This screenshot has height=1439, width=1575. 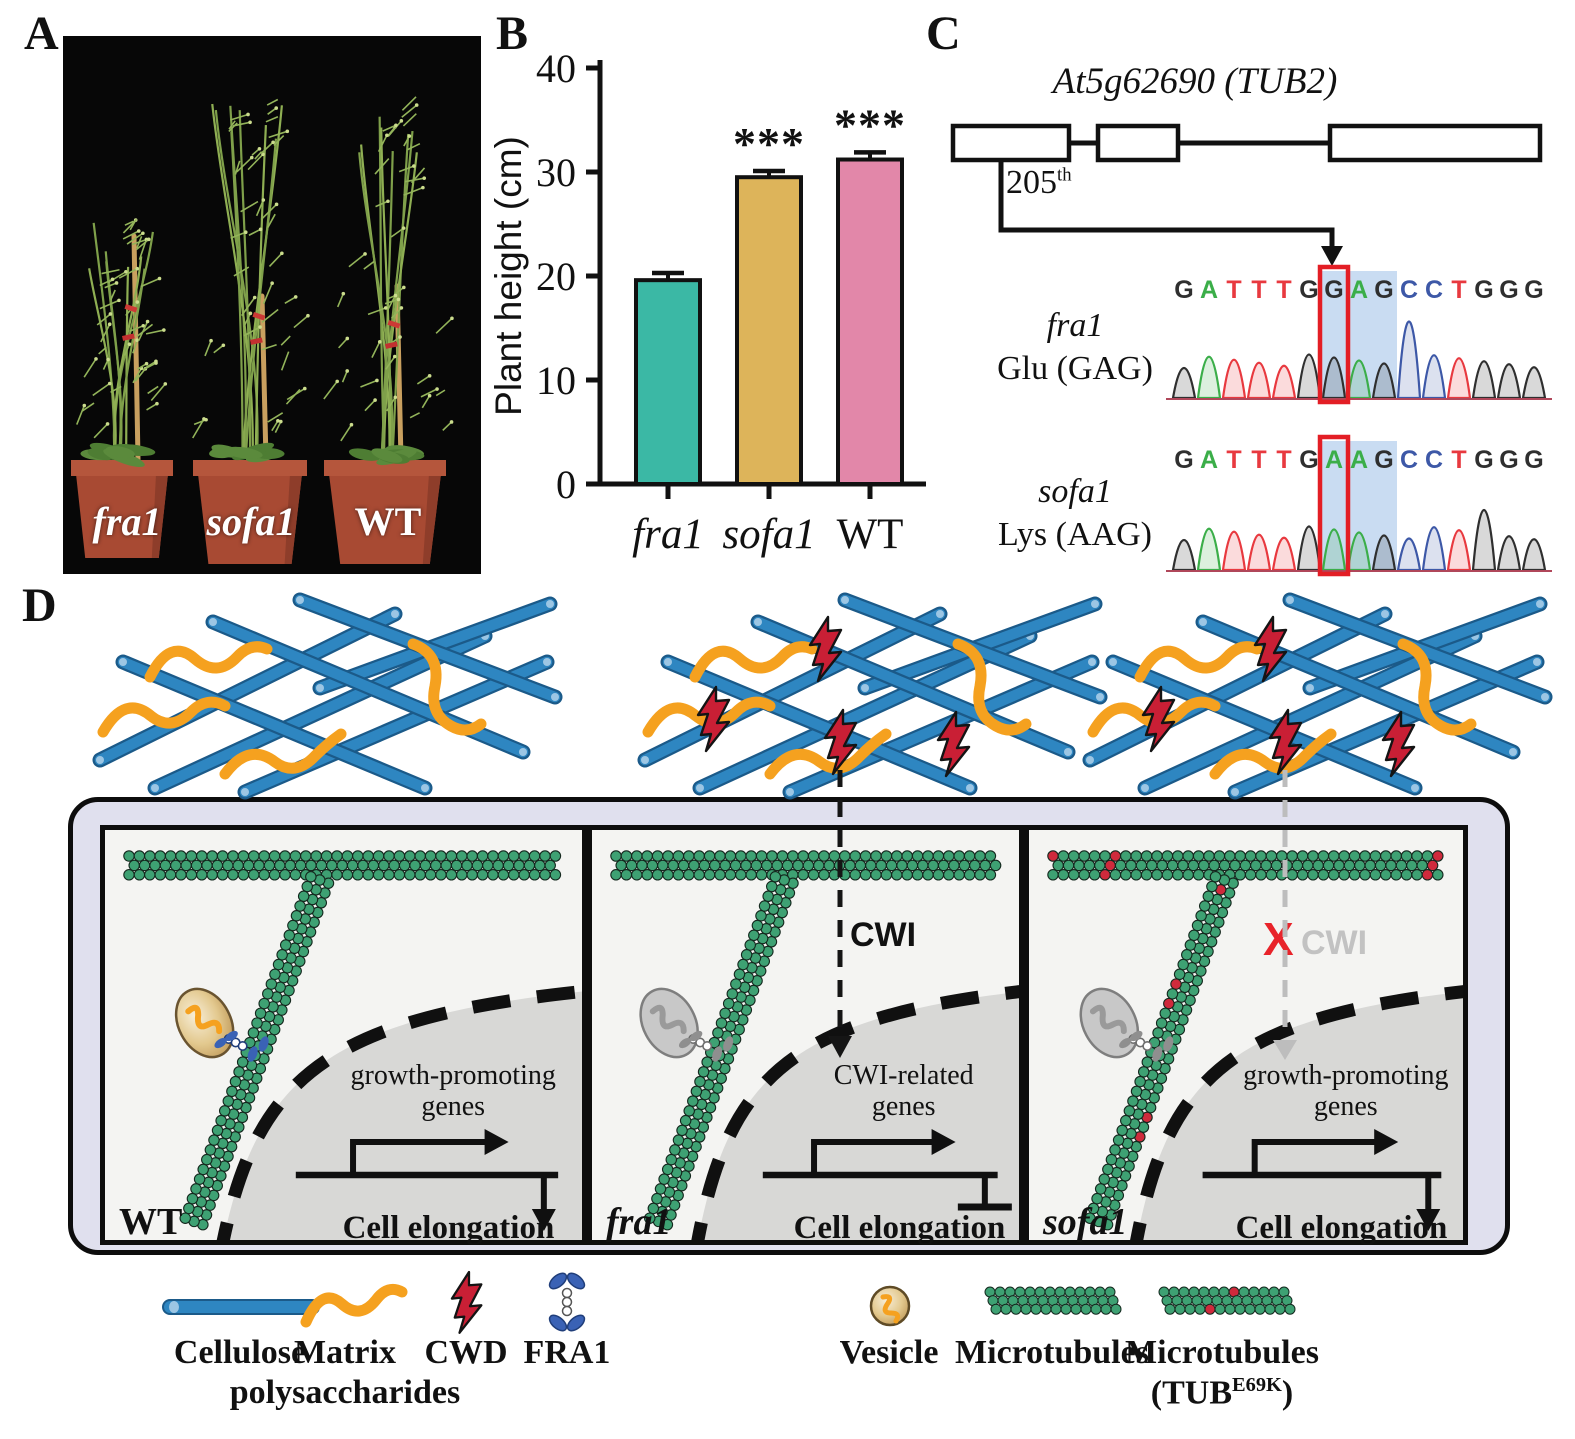 What do you see at coordinates (1075, 513) in the screenshot?
I see `chromatogram-row-label-sofa1: sofa1 Lys (AAG)` at bounding box center [1075, 513].